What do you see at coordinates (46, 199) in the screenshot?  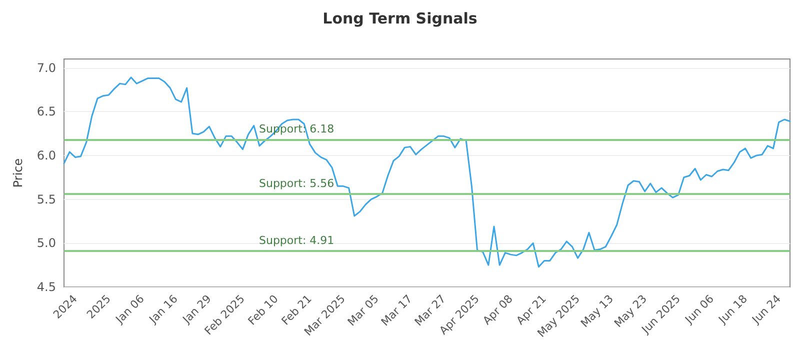 I see `y-tick-label: 5.5` at bounding box center [46, 199].